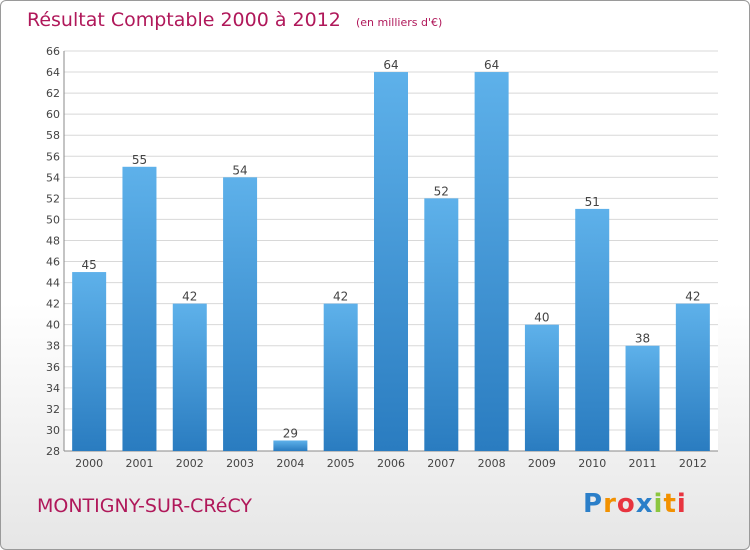 This screenshot has width=750, height=550. I want to click on y-tick-label: 56, so click(53, 156).